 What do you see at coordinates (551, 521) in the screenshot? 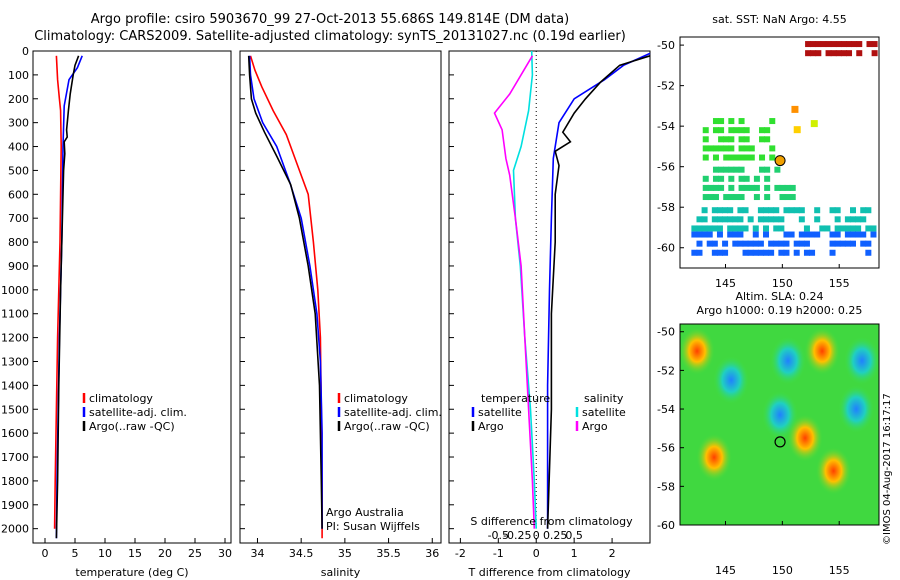
I see `salinity-difference-axis-title: S difference from climatology` at bounding box center [551, 521].